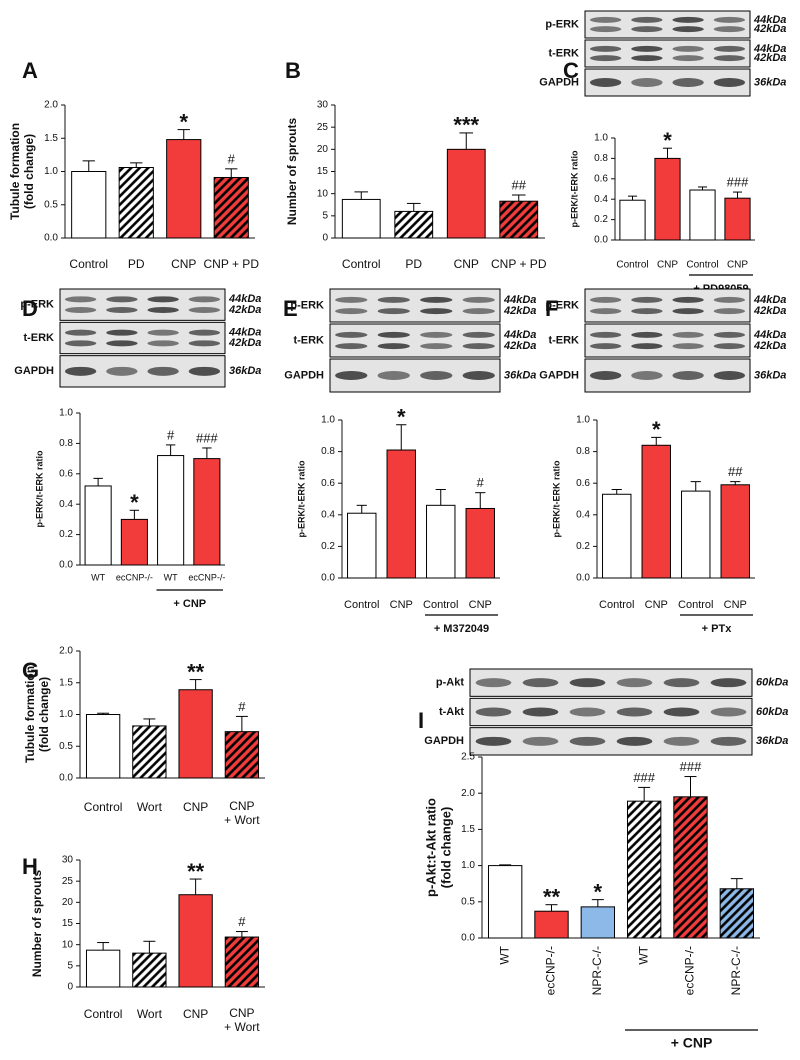  What do you see at coordinates (307, 305) in the screenshot?
I see `blot-row-label: p-ERK` at bounding box center [307, 305].